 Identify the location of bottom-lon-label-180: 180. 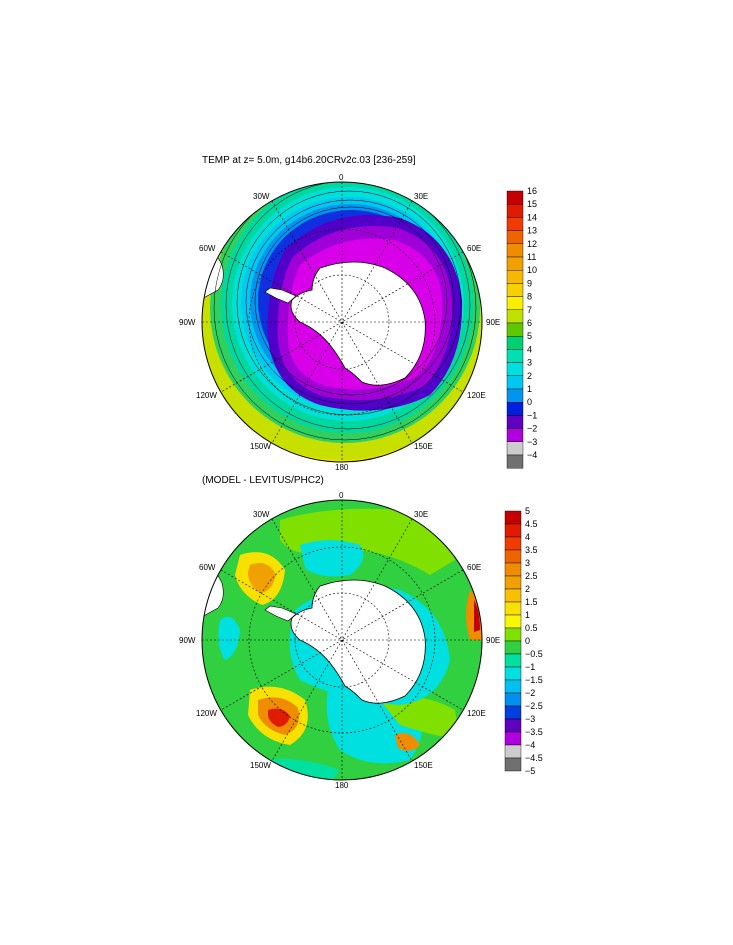
(342, 785).